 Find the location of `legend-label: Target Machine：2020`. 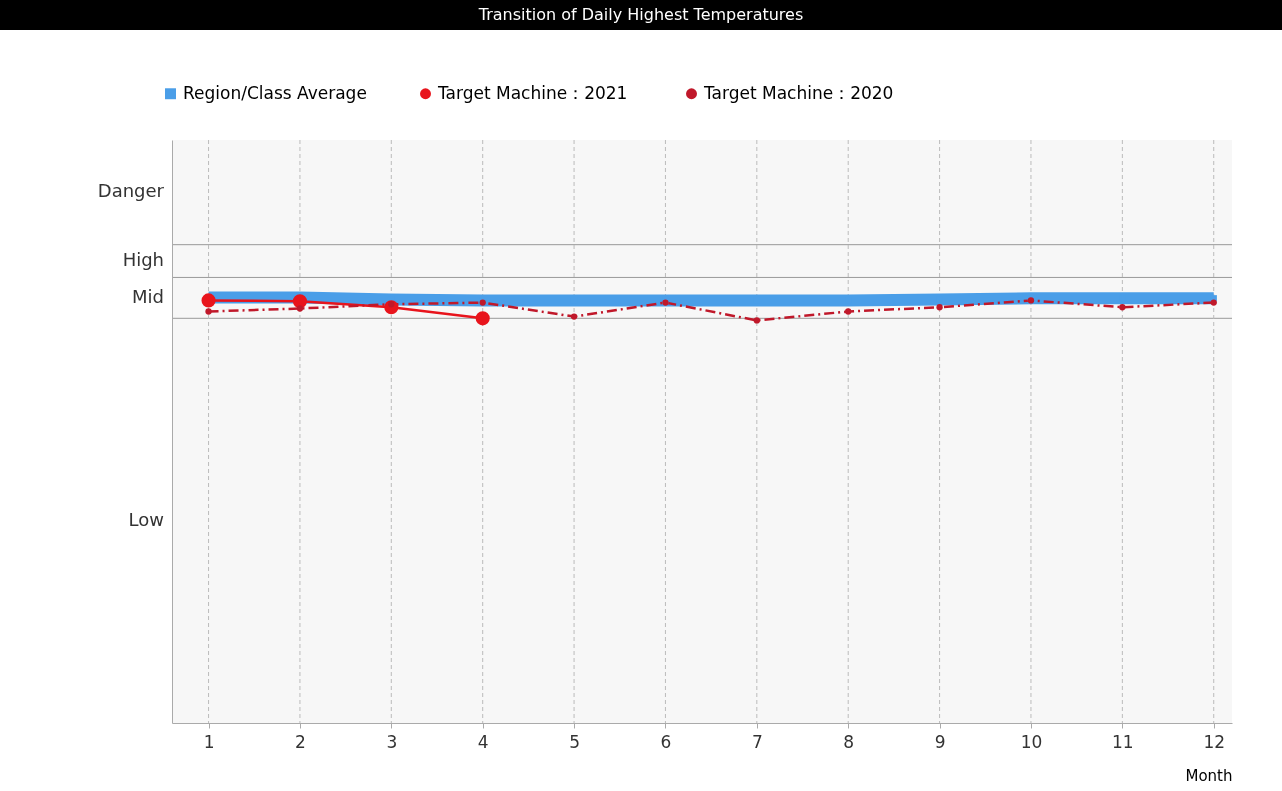

legend-label: Target Machine：2020 is located at coordinates (798, 92).